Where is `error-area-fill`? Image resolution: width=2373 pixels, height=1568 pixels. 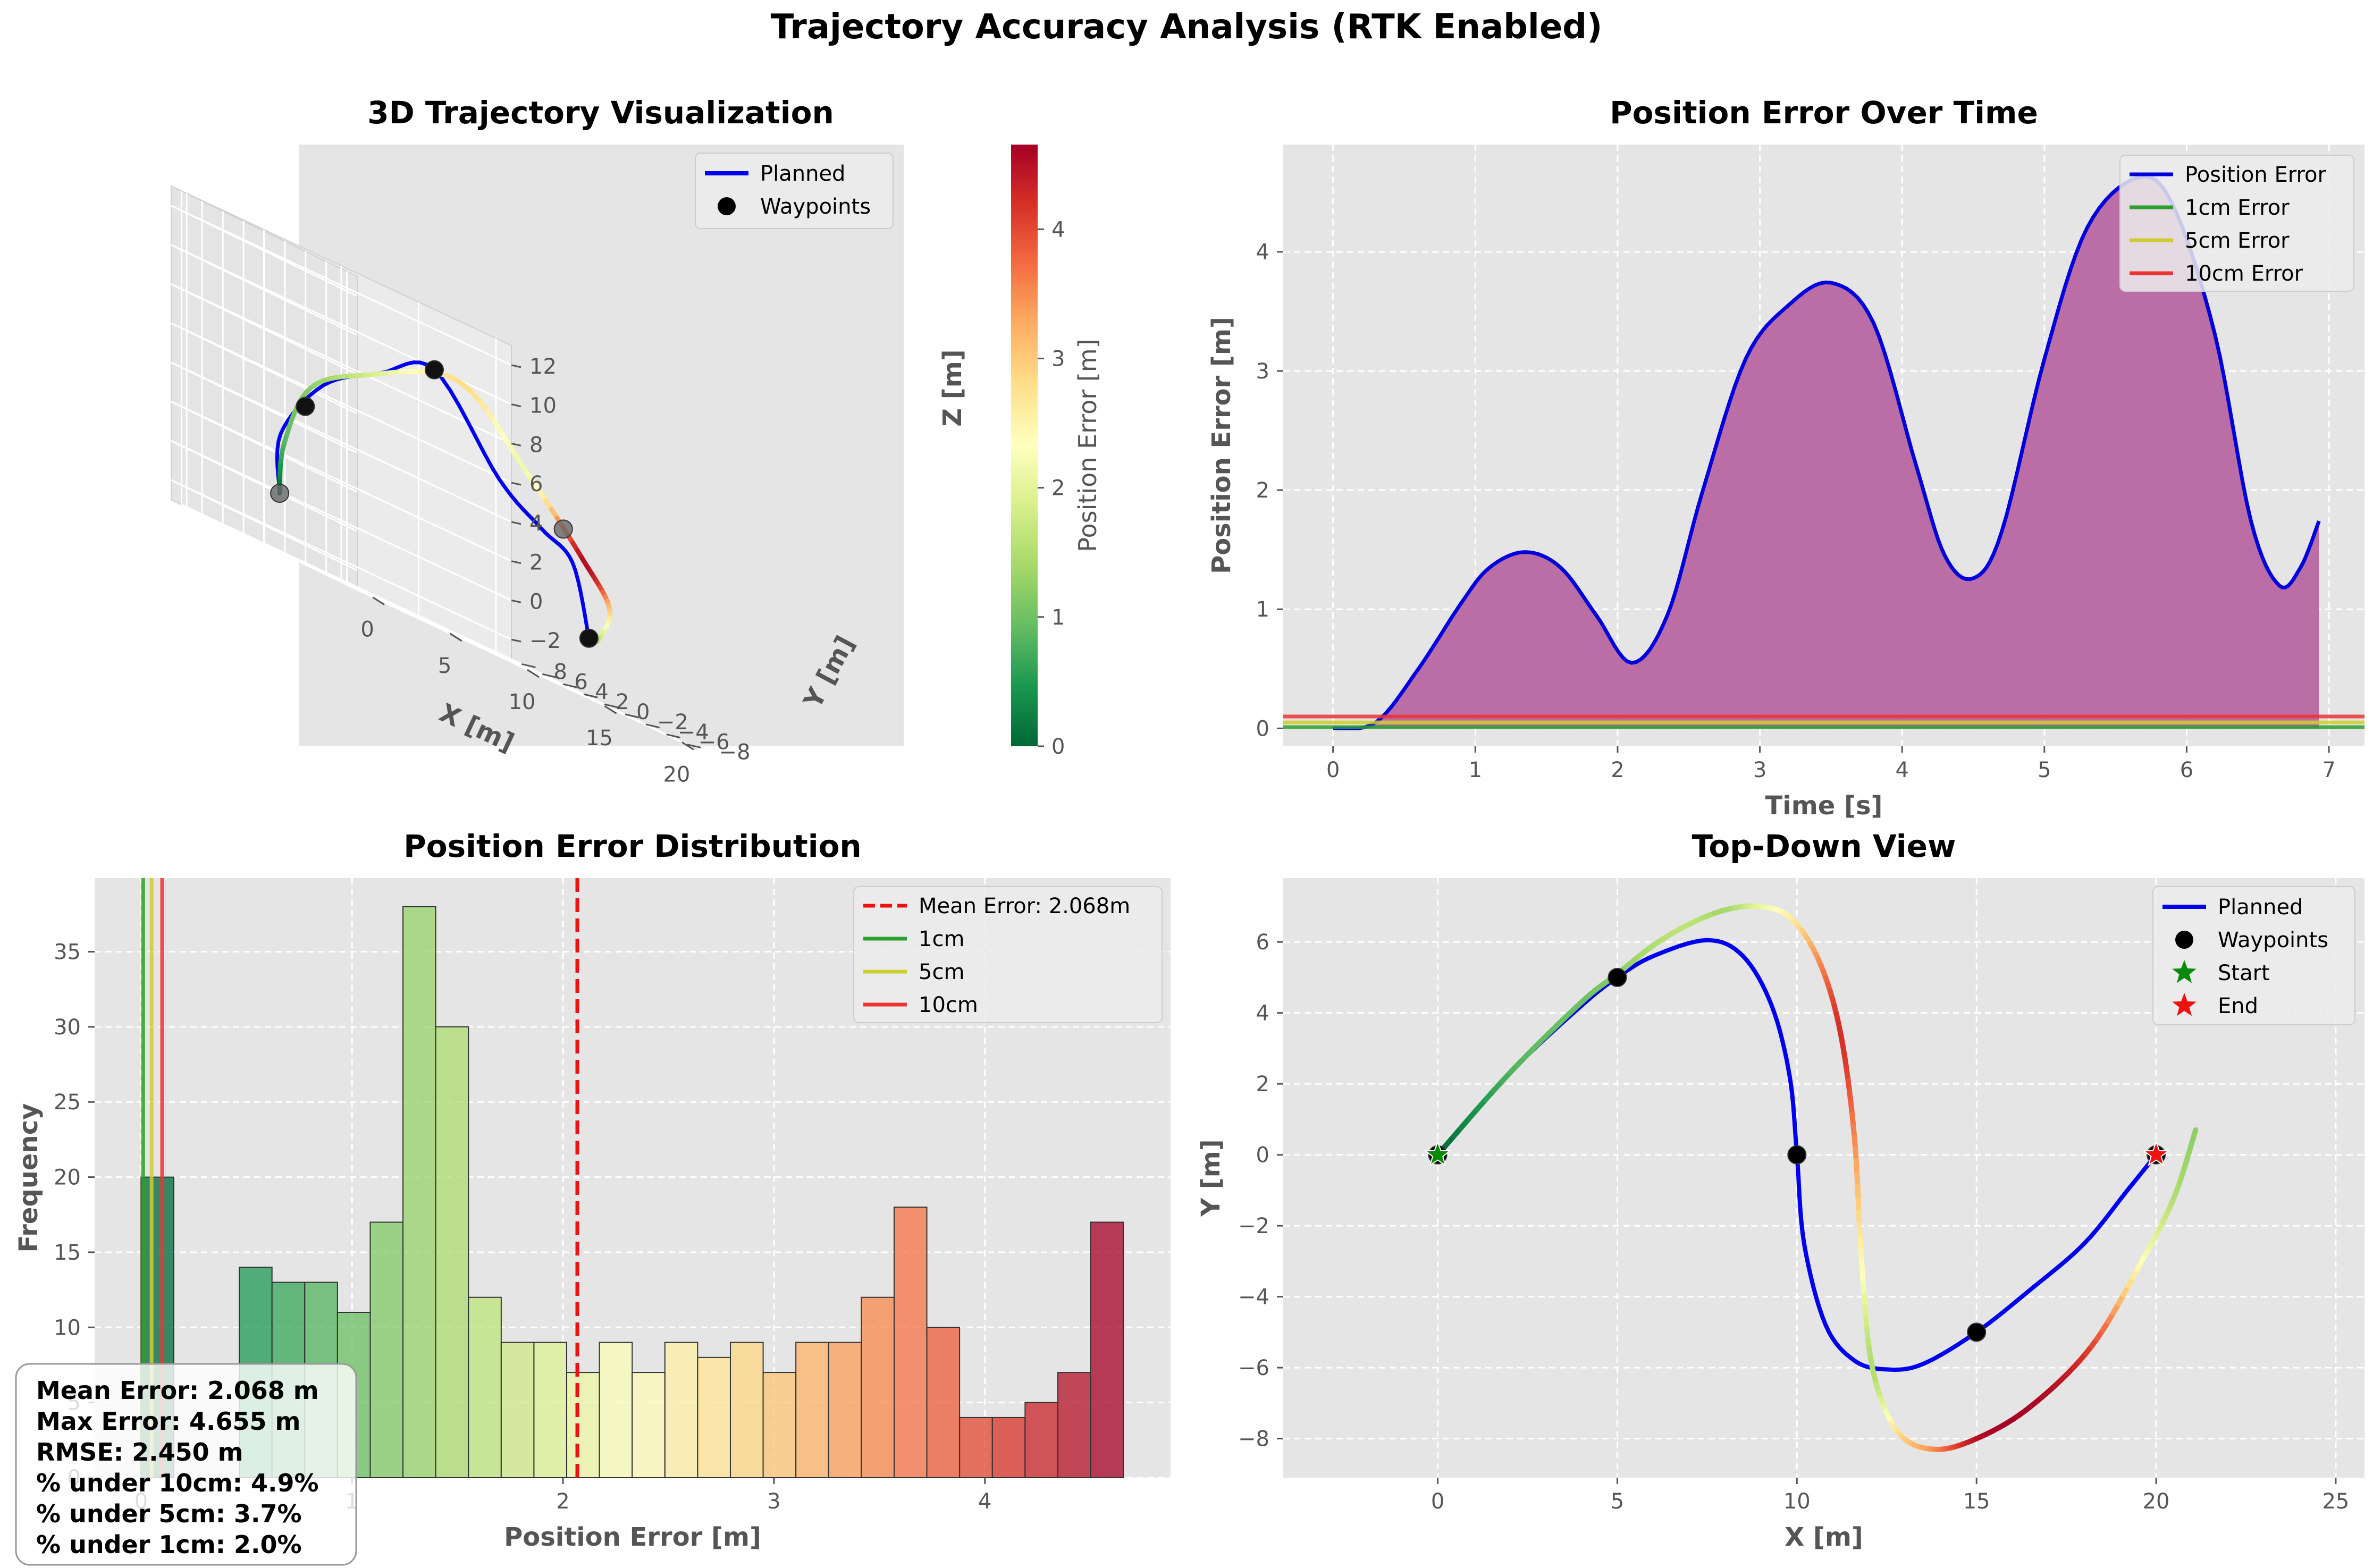 error-area-fill is located at coordinates (1826, 452).